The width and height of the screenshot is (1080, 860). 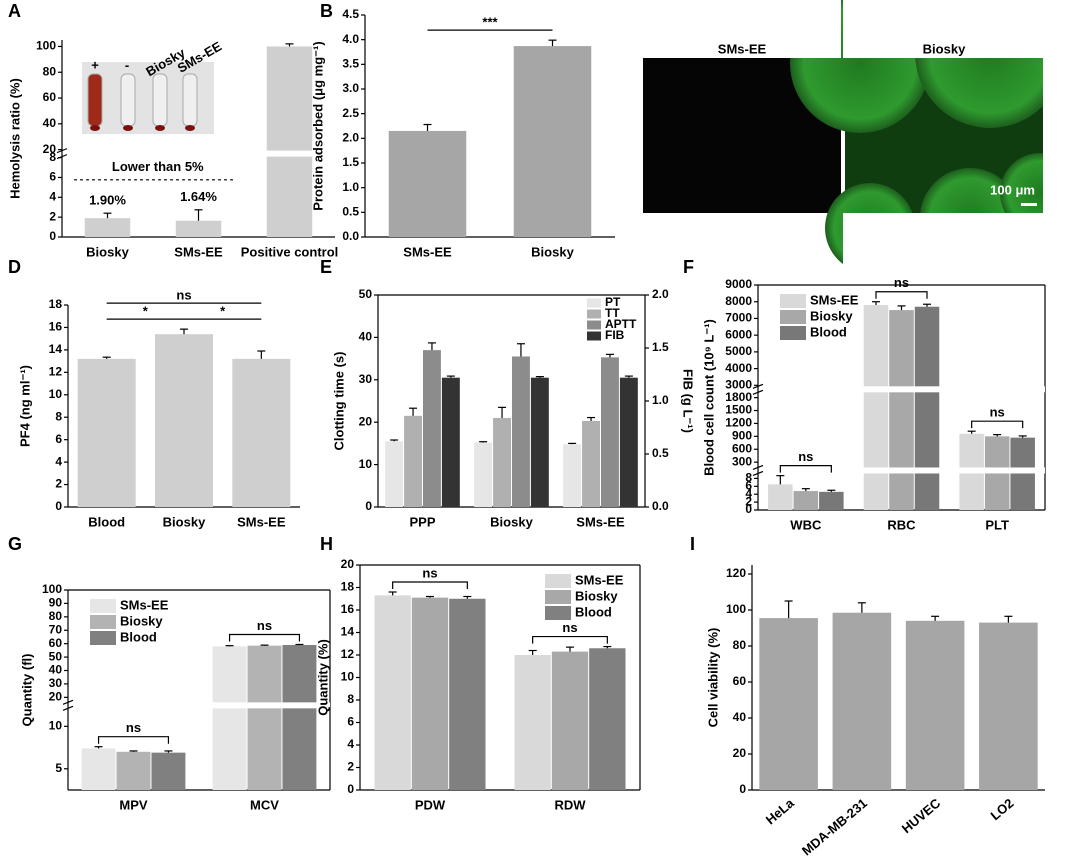 What do you see at coordinates (1029, 204) in the screenshot?
I see `scale-bar` at bounding box center [1029, 204].